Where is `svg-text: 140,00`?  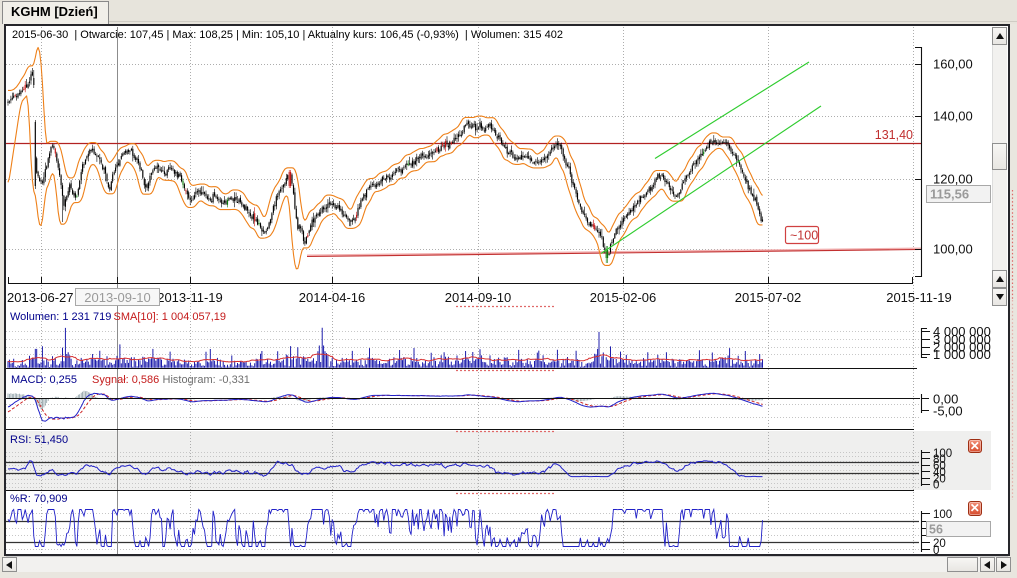
svg-text: 140,00 is located at coordinates (953, 116).